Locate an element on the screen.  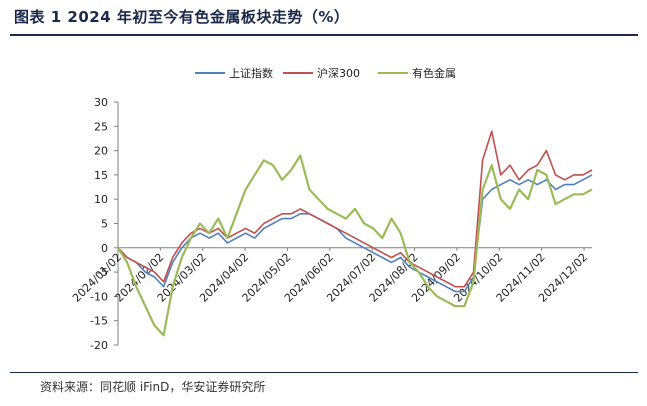
y-tick-label: 25 is located at coordinates (101, 126).